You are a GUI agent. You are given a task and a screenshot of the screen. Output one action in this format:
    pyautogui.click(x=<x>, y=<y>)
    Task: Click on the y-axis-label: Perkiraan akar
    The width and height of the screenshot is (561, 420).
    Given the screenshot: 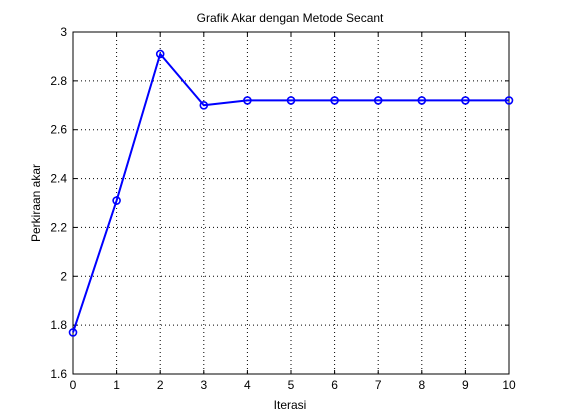 What is the action you would take?
    pyautogui.click(x=36, y=203)
    